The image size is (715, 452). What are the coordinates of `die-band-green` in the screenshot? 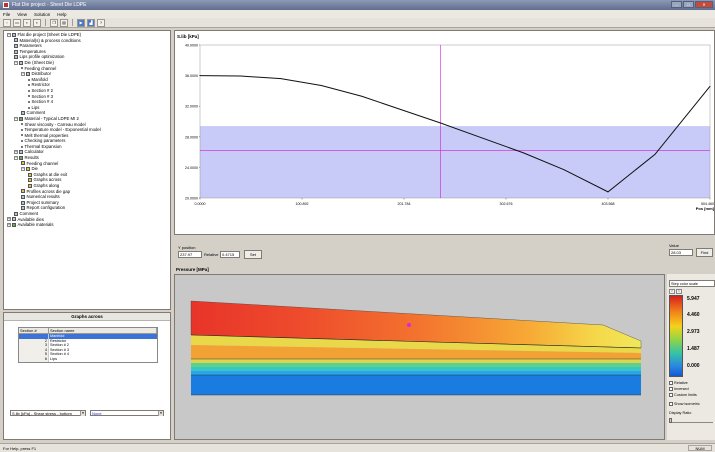 It's located at (416, 365).